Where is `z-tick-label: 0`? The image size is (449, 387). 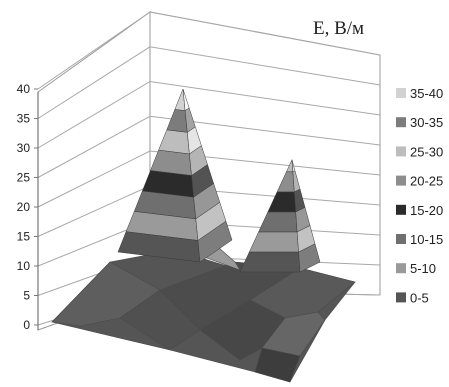
z-tick-label: 0 is located at coordinates (26, 325).